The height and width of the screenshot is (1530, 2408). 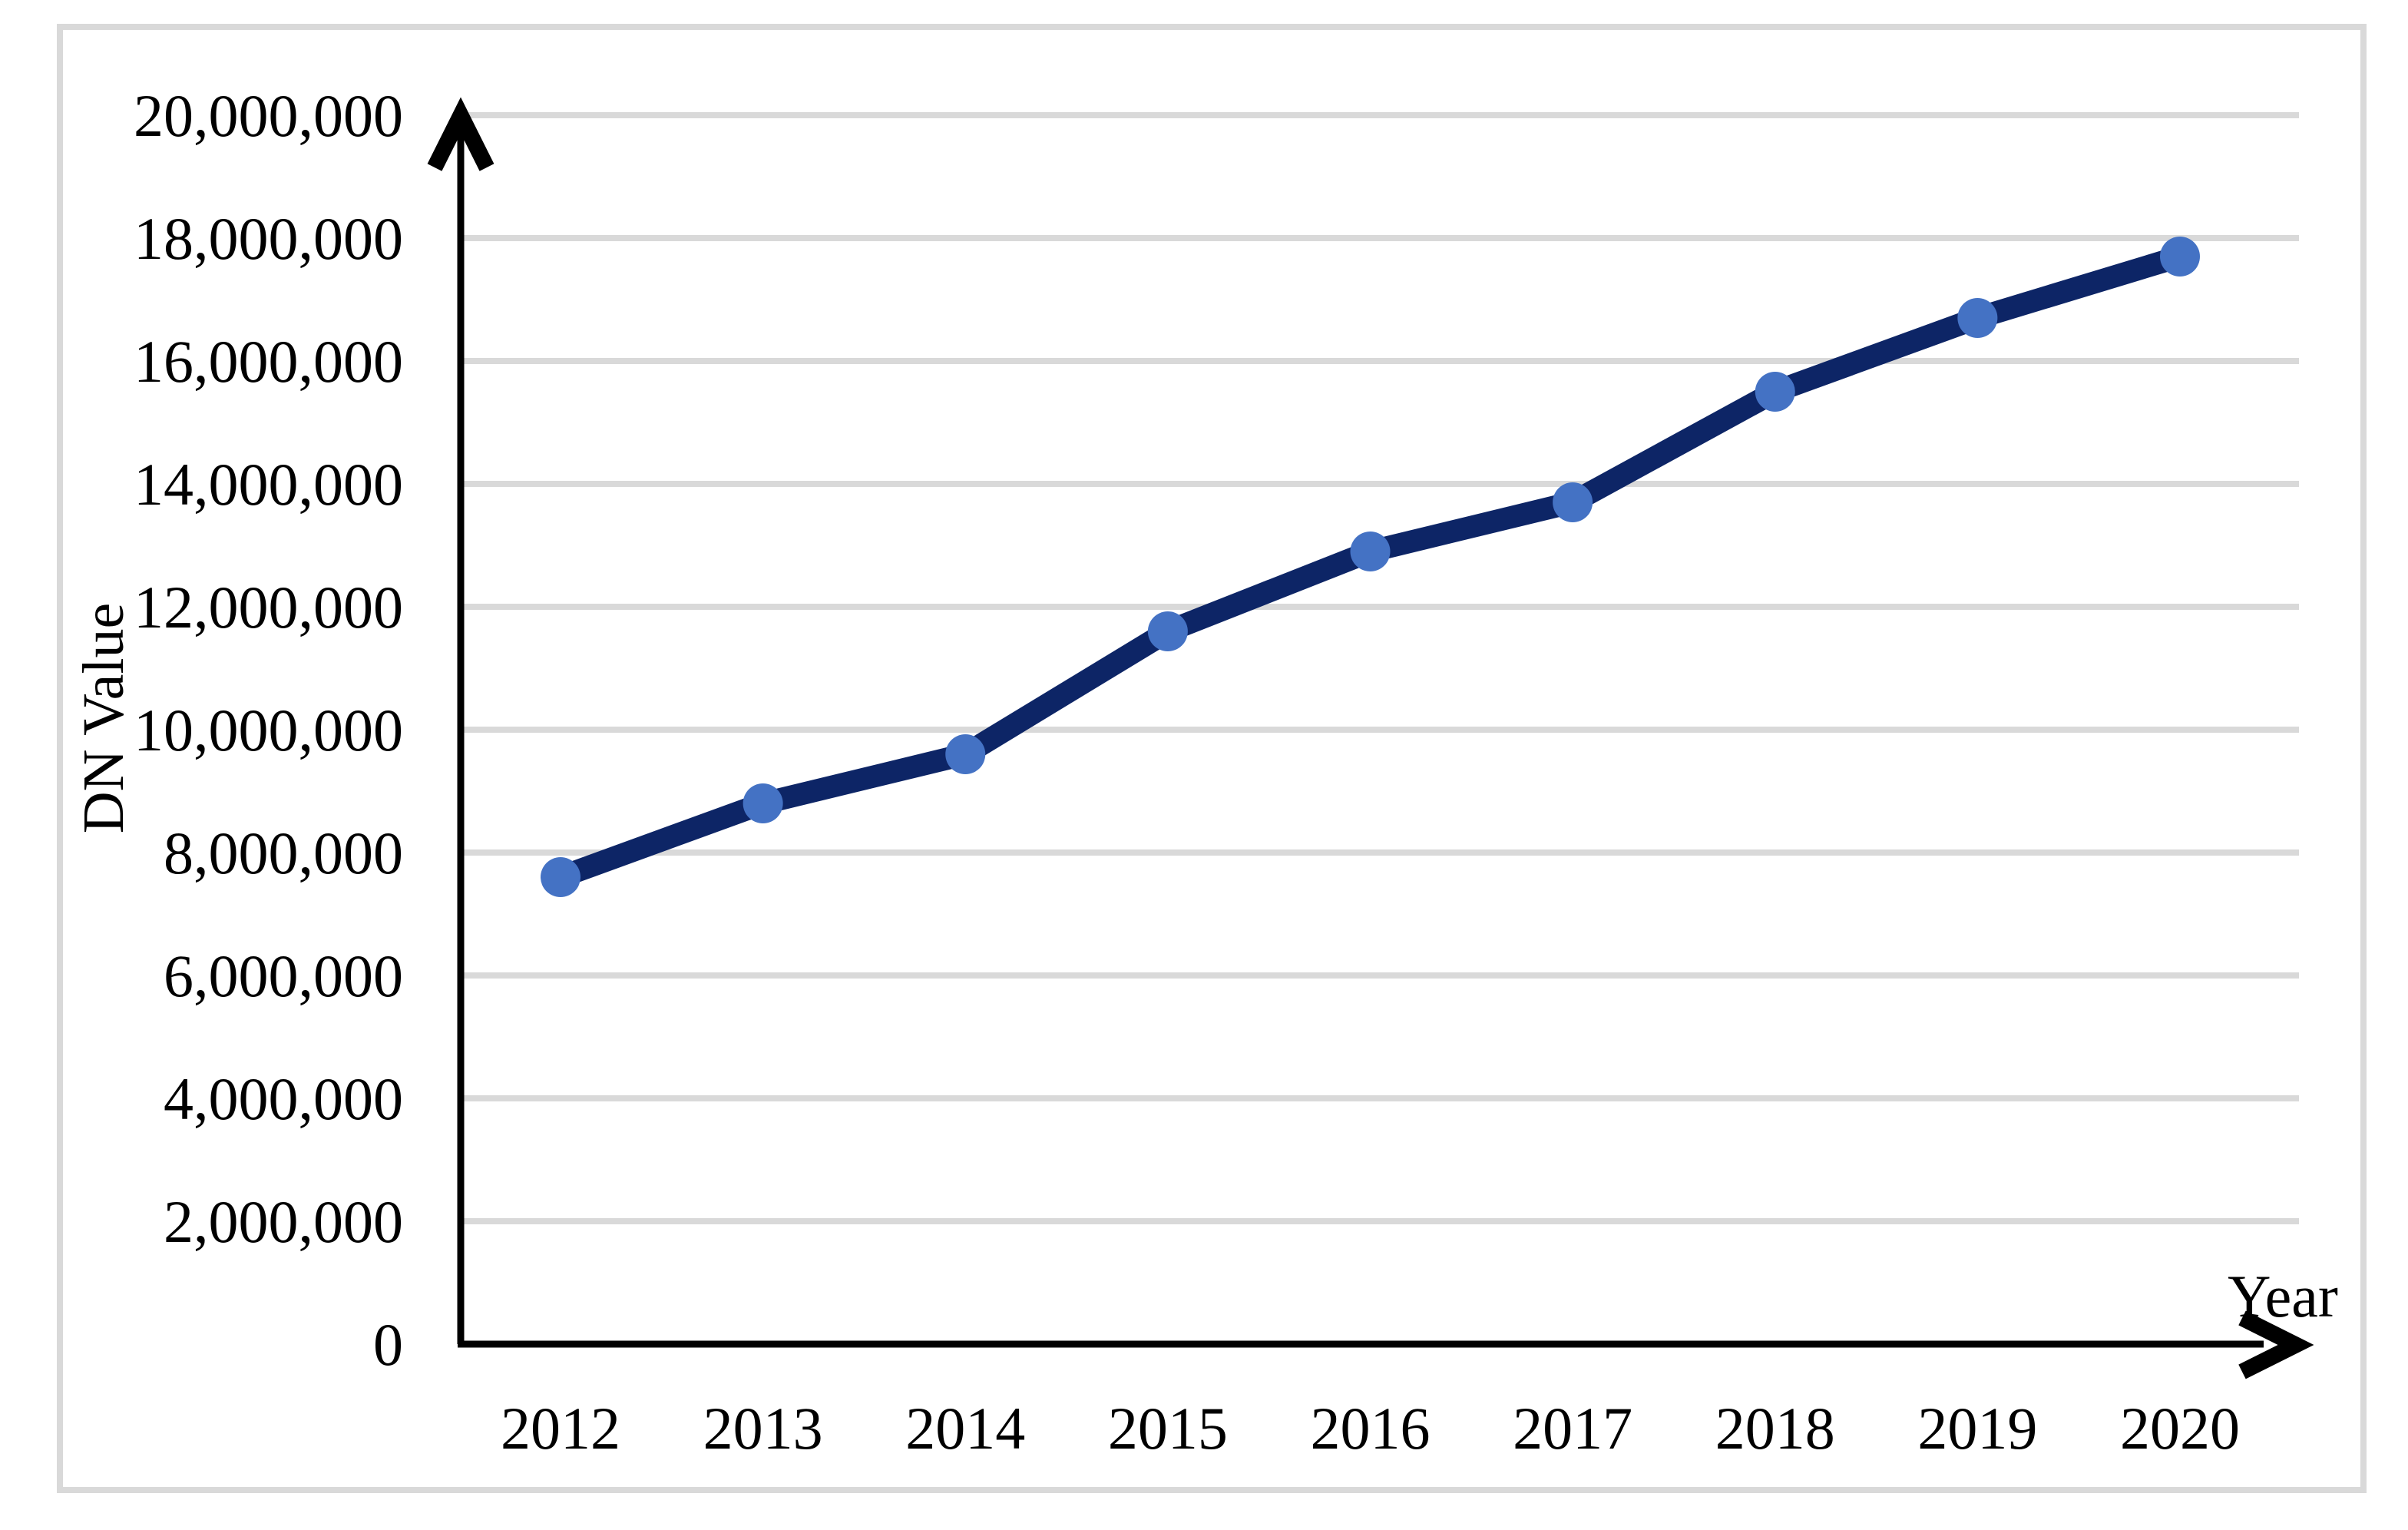 What do you see at coordinates (461, 134) in the screenshot?
I see `y-axis-arrowhead-icon` at bounding box center [461, 134].